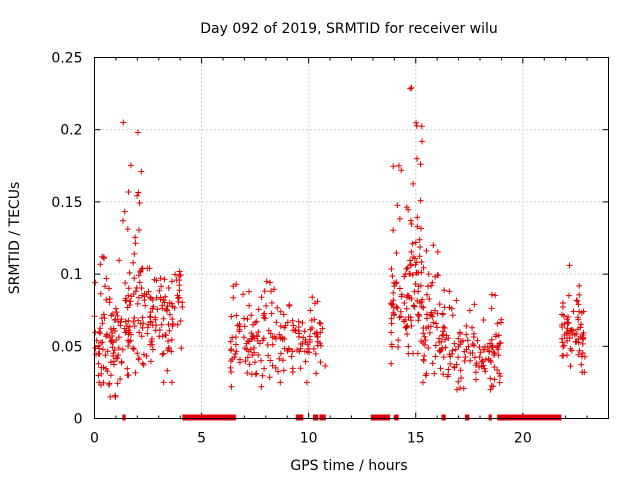 The height and width of the screenshot is (480, 640). What do you see at coordinates (71, 131) in the screenshot?
I see `y-tick-label: 0.2` at bounding box center [71, 131].